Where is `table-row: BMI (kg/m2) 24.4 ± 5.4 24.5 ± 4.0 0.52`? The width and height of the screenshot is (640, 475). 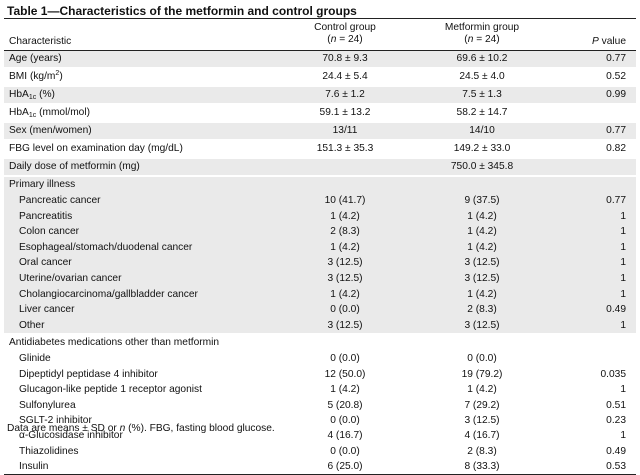 table-row: BMI (kg/m2) 24.4 ± 5.4 24.5 ± 4.0 0.52 is located at coordinates (320, 77).